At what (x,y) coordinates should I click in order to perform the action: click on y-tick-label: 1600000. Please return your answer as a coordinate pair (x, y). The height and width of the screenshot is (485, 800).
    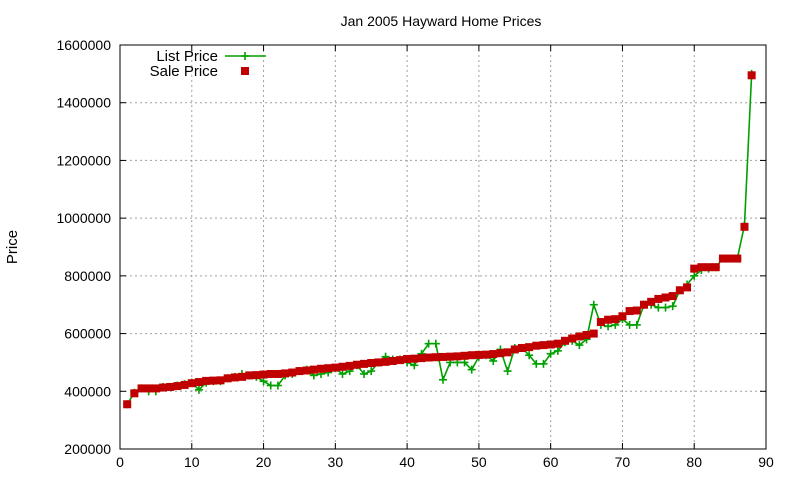
    Looking at the image, I should click on (83, 45).